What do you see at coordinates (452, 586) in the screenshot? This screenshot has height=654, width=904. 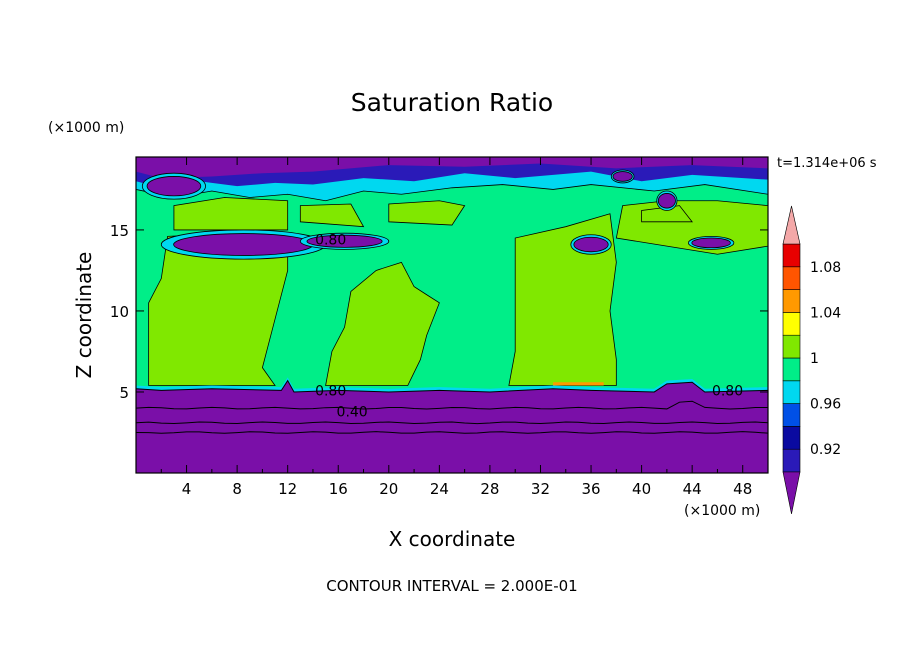 I see `contour-interval-footer: CONTOUR INTERVAL = 2.000E-01` at bounding box center [452, 586].